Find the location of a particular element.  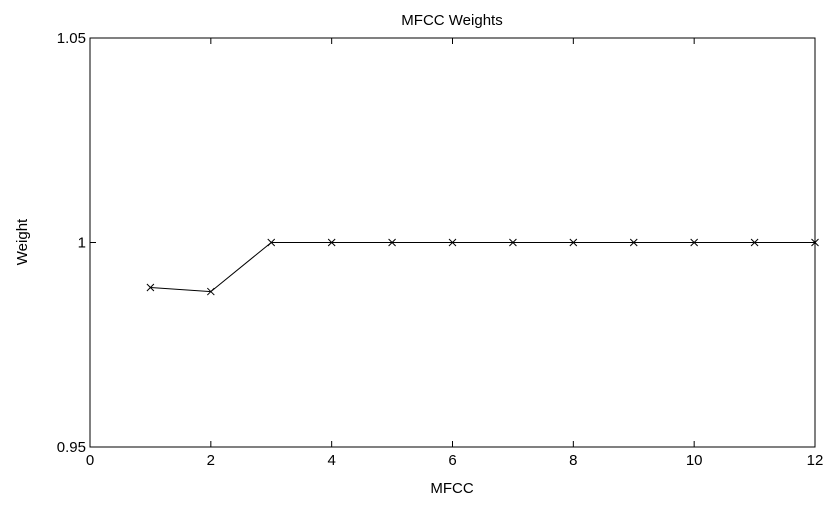

x-tick-label: 12 is located at coordinates (815, 460).